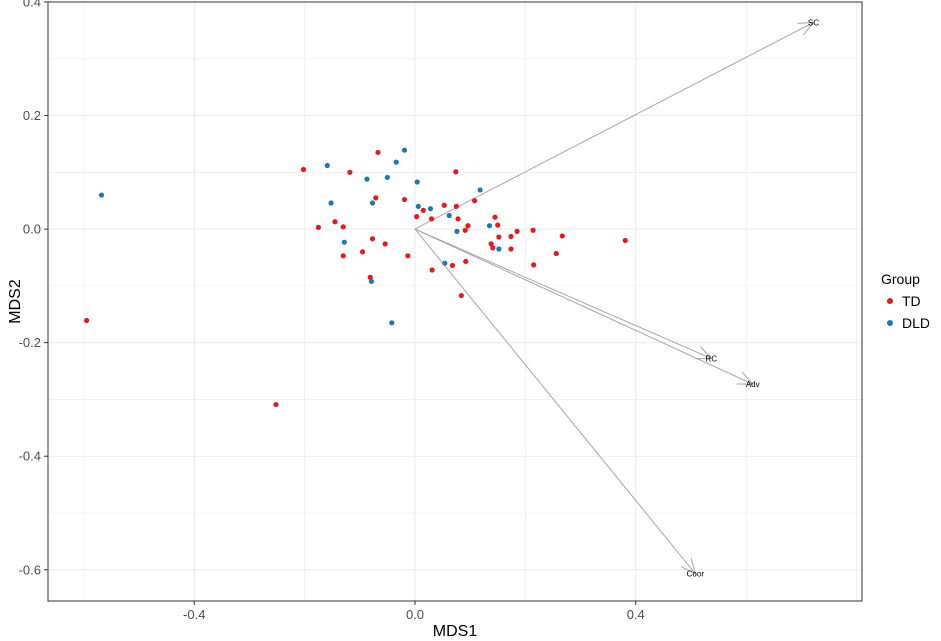  I want to click on x-tick-label: 0.0, so click(415, 614).